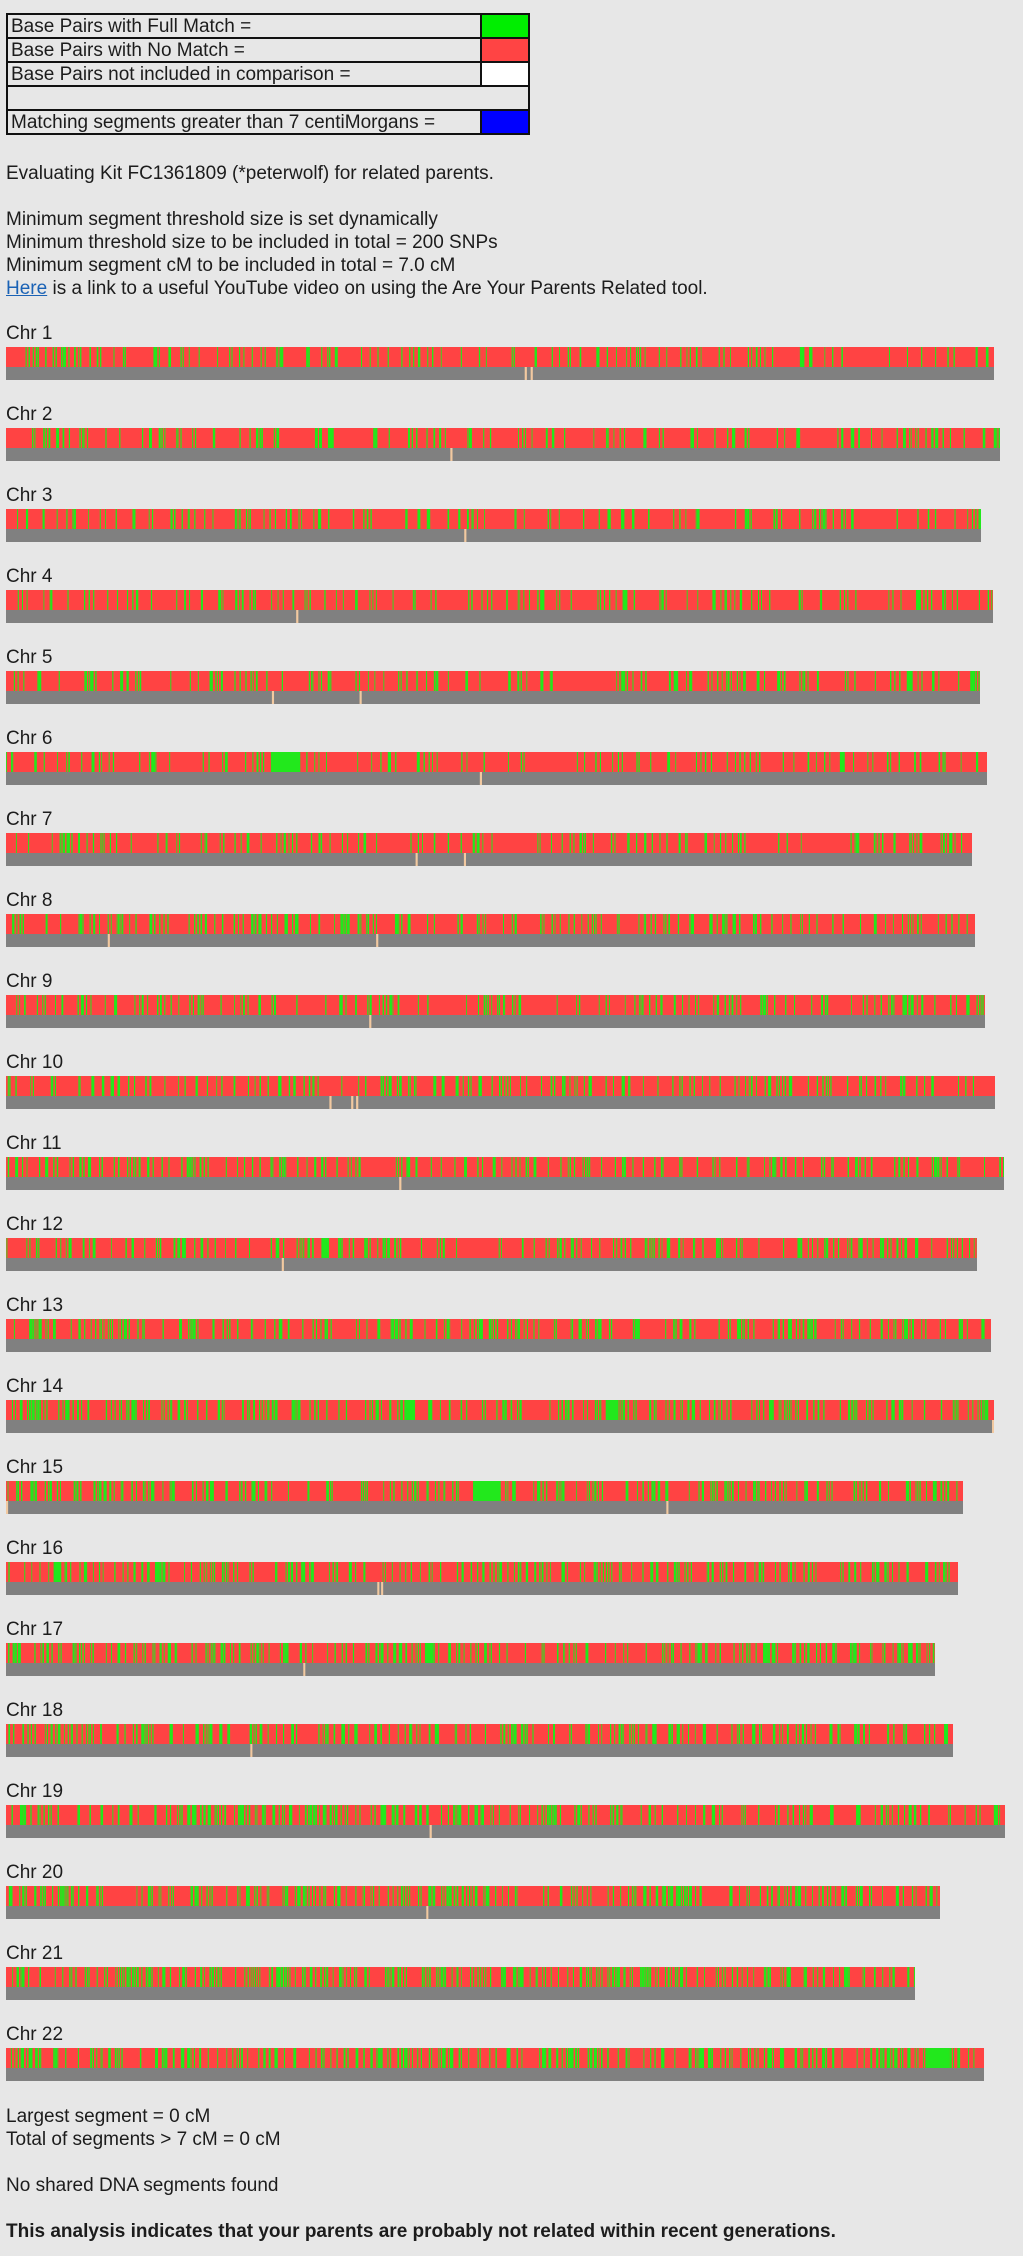 The height and width of the screenshot is (2256, 1023). I want to click on chr-20-comparison-bar, so click(473, 1912).